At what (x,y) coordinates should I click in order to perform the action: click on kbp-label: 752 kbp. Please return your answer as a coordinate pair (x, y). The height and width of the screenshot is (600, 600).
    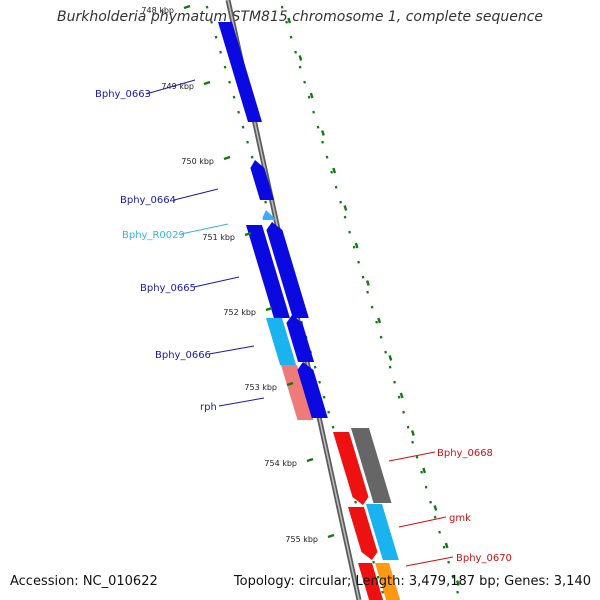
    Looking at the image, I should click on (239, 312).